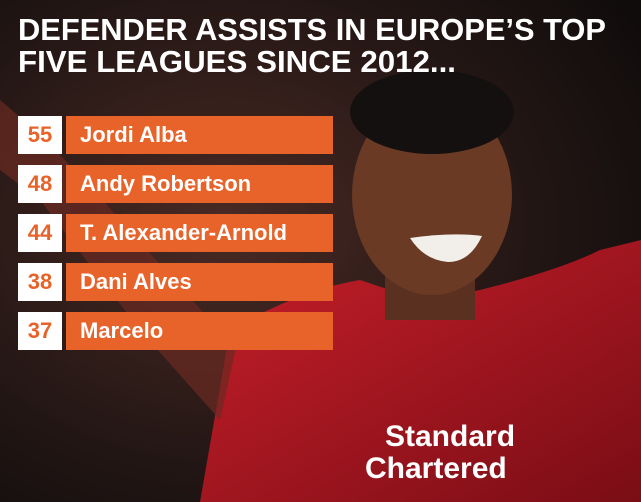  I want to click on value-label: 55, so click(40, 134).